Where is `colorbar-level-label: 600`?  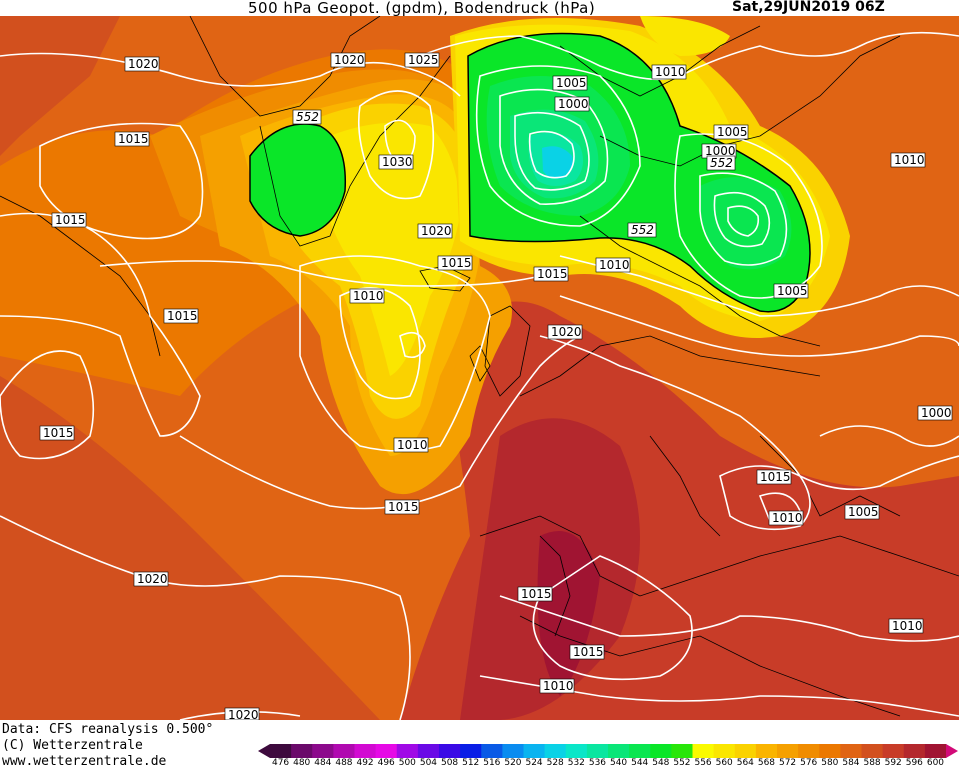 colorbar-level-label: 600 is located at coordinates (935, 763).